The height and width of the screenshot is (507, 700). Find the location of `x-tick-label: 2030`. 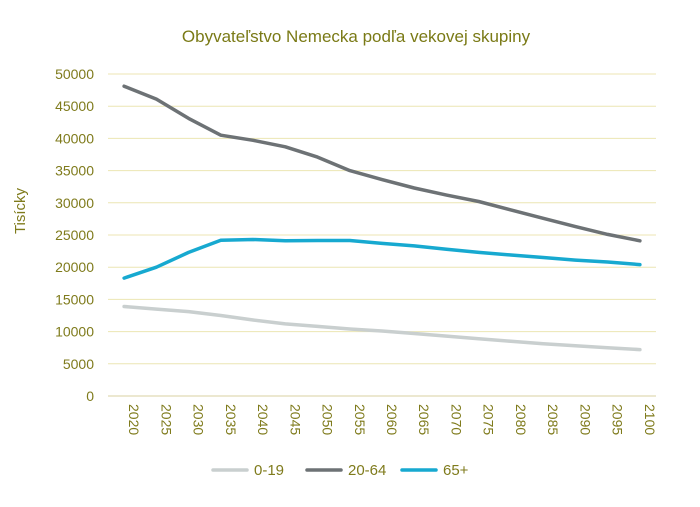

x-tick-label: 2030 is located at coordinates (199, 419).